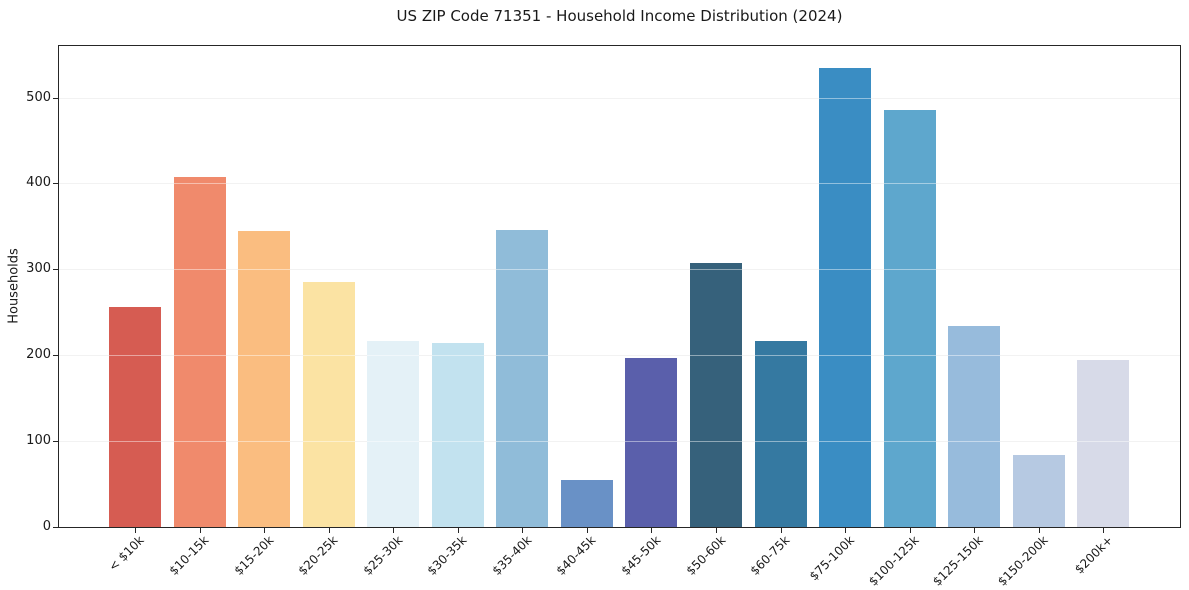  What do you see at coordinates (38, 441) in the screenshot?
I see `y-tick-label: 100` at bounding box center [38, 441].